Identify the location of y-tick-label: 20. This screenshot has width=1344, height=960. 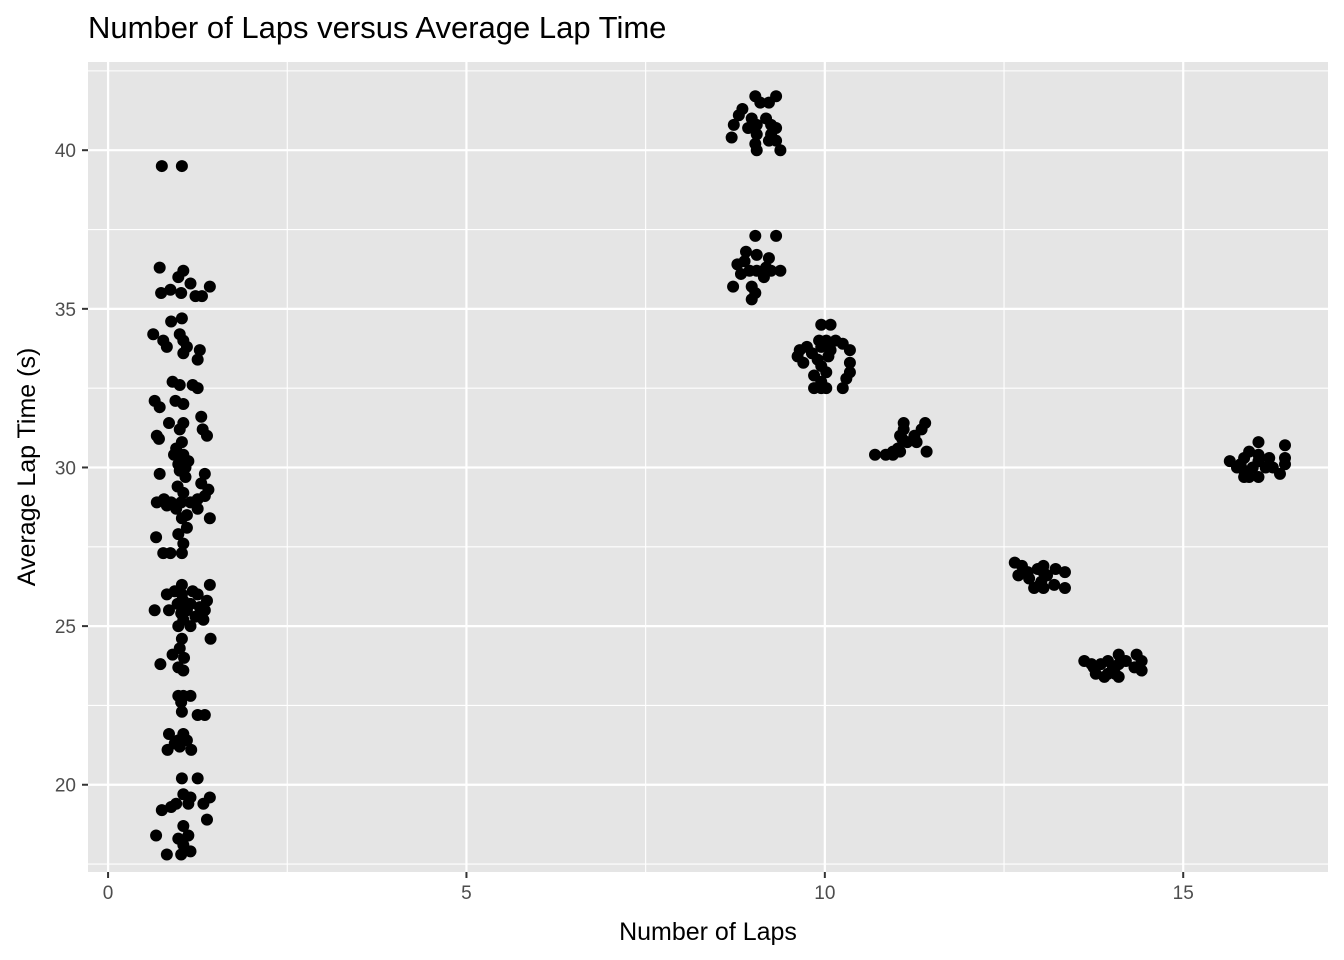
(65, 786).